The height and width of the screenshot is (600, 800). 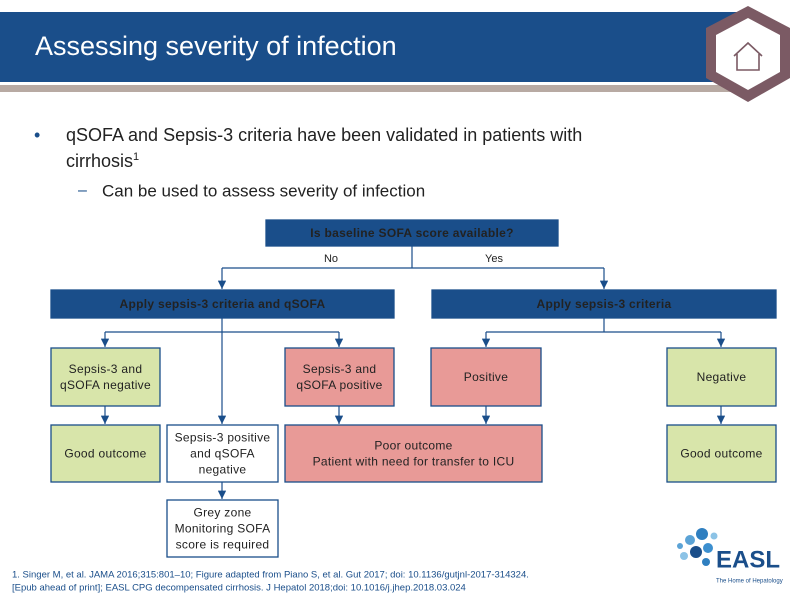 What do you see at coordinates (222, 513) in the screenshot?
I see `box-text: Grey zone` at bounding box center [222, 513].